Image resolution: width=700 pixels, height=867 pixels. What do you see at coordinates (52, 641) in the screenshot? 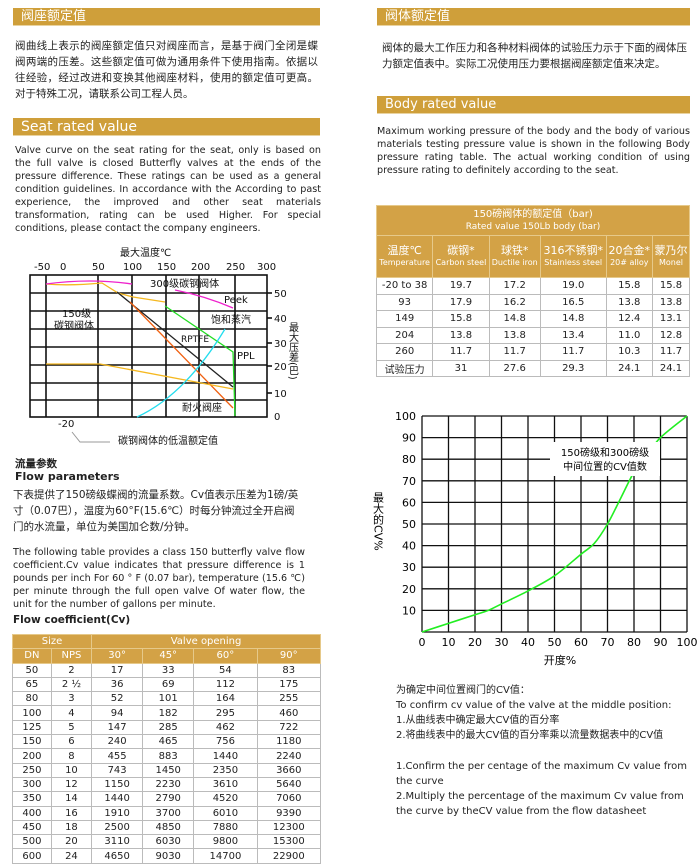
I see `header-size: Size` at bounding box center [52, 641].